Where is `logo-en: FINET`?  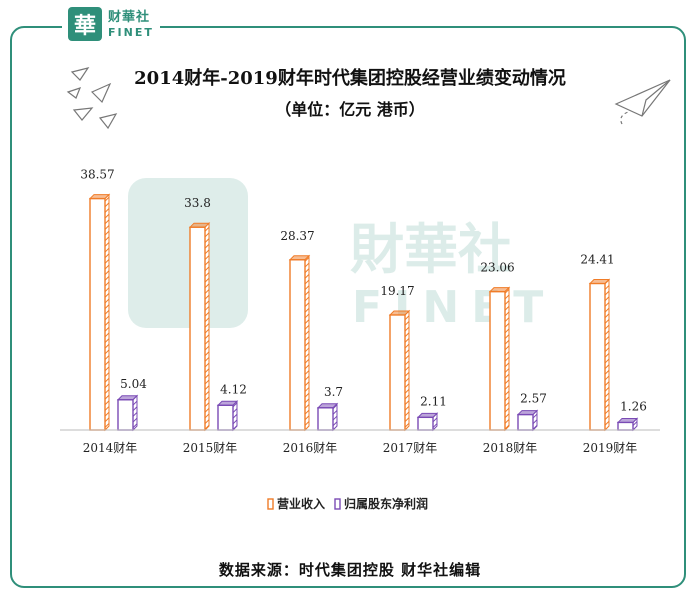
logo-en: FINET is located at coordinates (131, 32).